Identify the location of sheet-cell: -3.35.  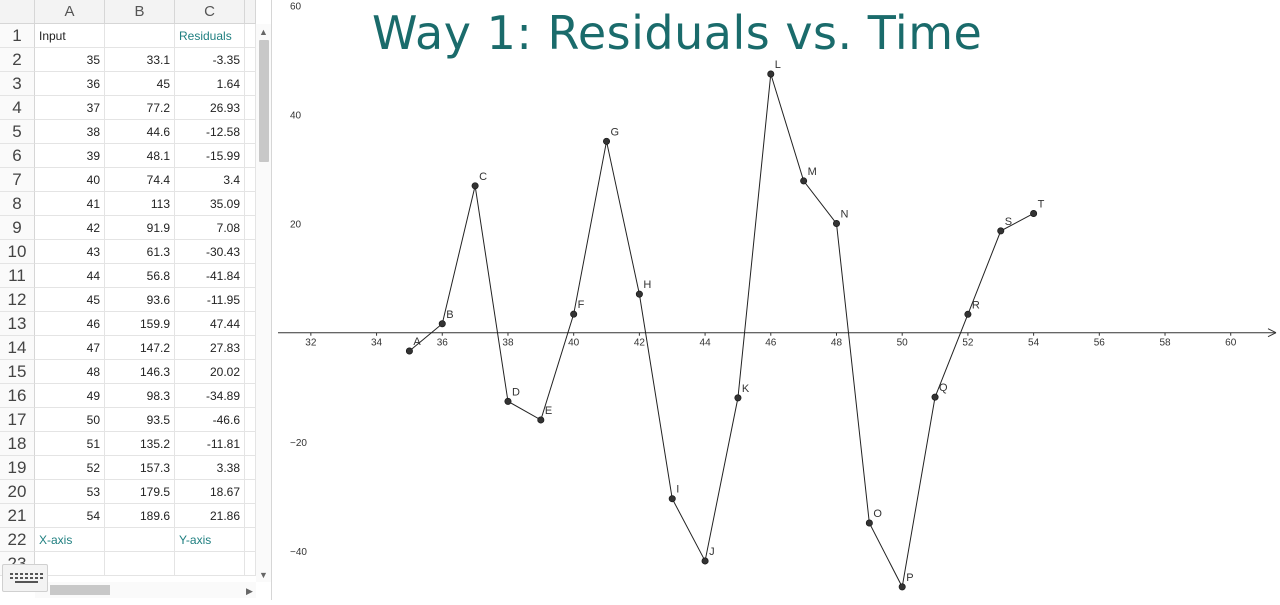
(210, 60).